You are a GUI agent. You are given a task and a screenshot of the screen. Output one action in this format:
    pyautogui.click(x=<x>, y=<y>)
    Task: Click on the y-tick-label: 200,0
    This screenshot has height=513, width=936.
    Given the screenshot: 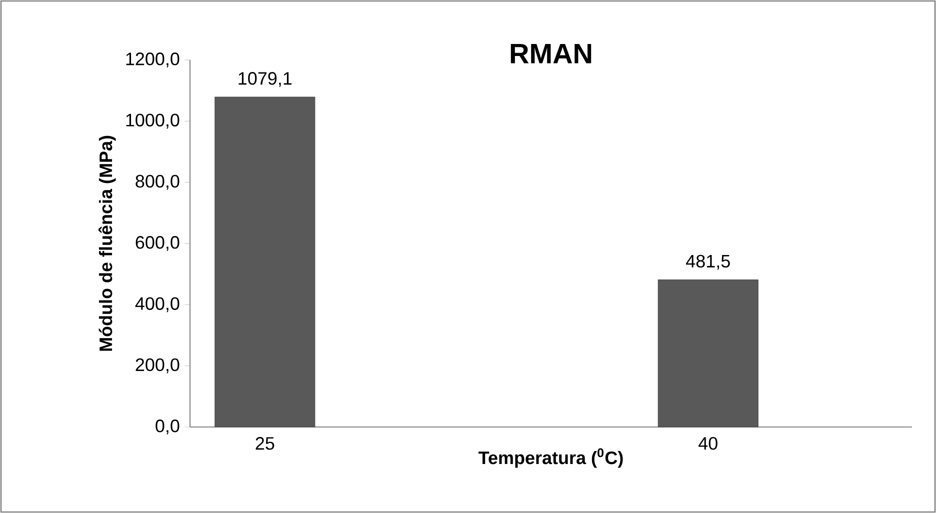 What is the action you would take?
    pyautogui.click(x=158, y=366)
    